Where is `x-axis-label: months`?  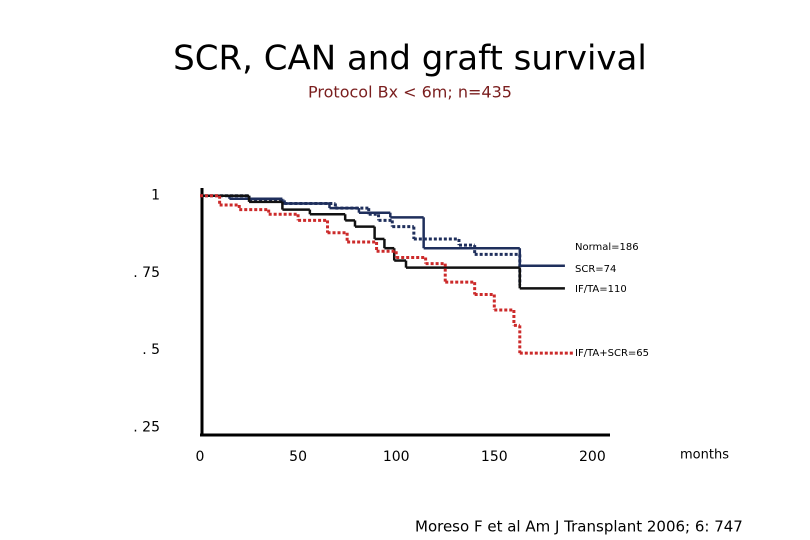
x-axis-label: months is located at coordinates (704, 455).